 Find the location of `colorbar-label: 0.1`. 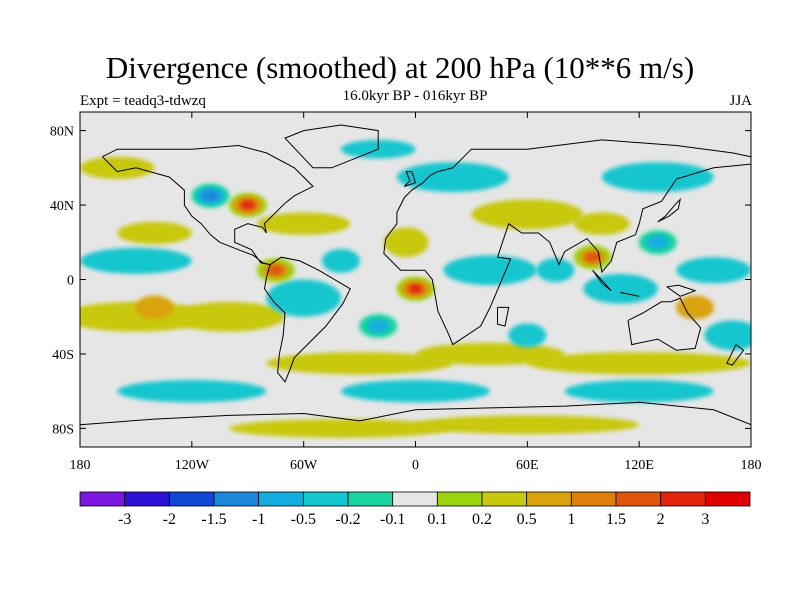

colorbar-label: 0.1 is located at coordinates (437, 519).